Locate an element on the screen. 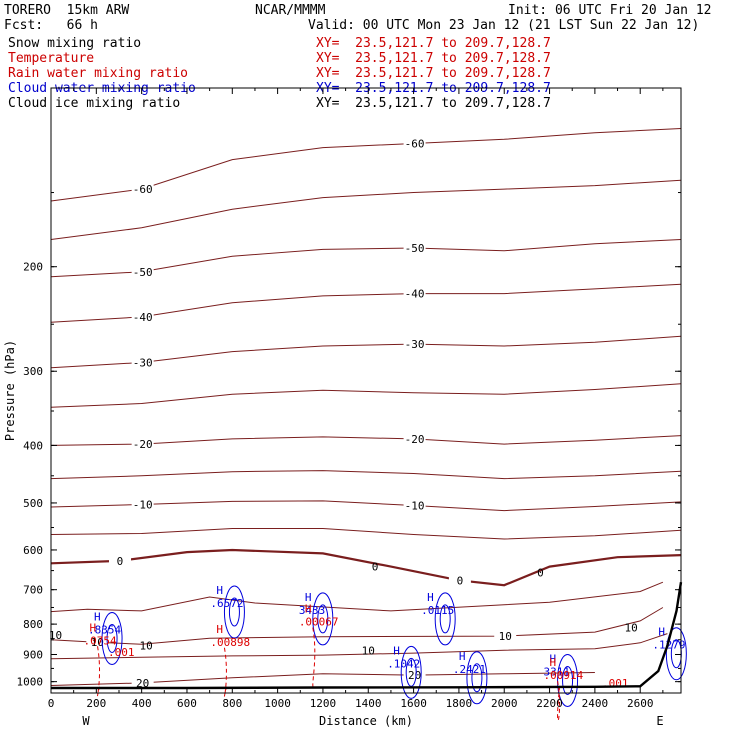  x-tick-label: 400 is located at coordinates (142, 703).